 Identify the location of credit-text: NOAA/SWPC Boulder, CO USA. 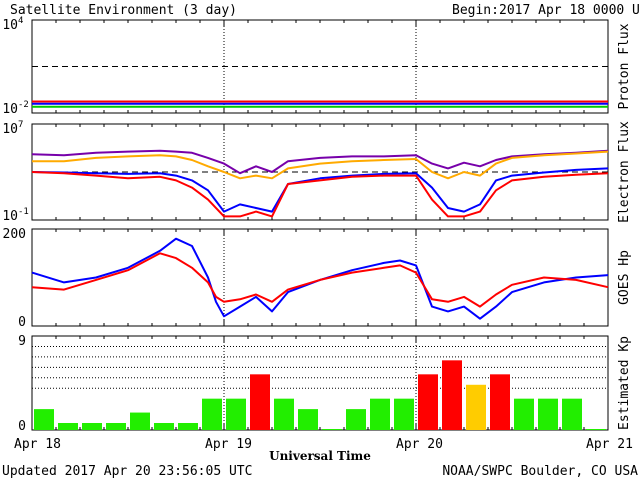
(540, 471).